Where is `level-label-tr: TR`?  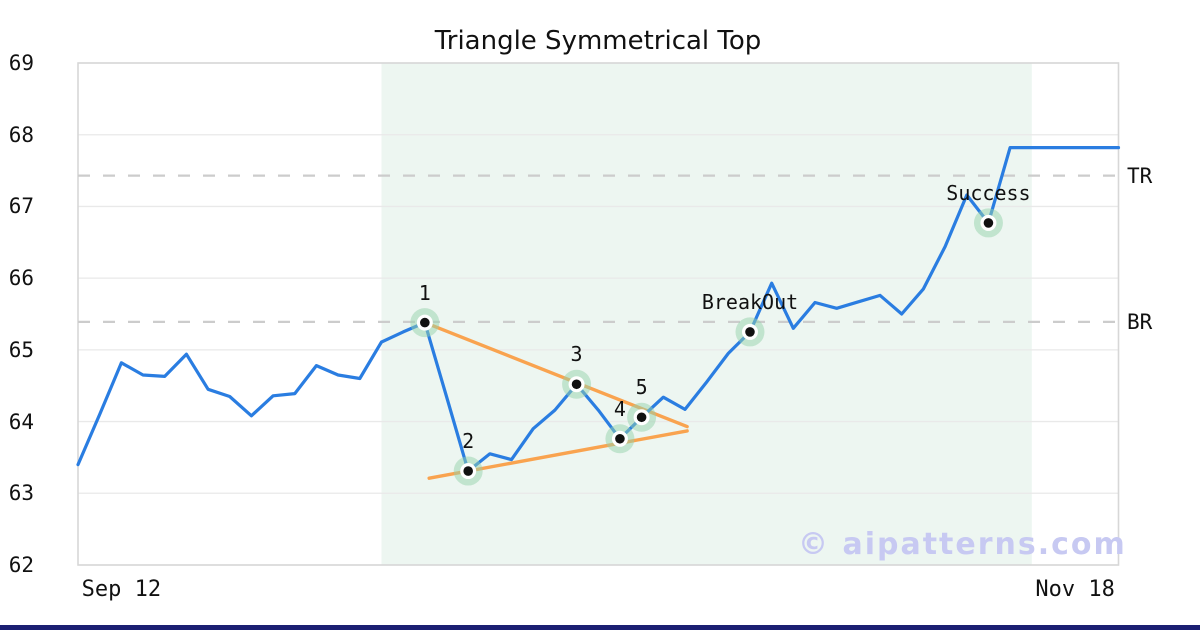 level-label-tr: TR is located at coordinates (1140, 175).